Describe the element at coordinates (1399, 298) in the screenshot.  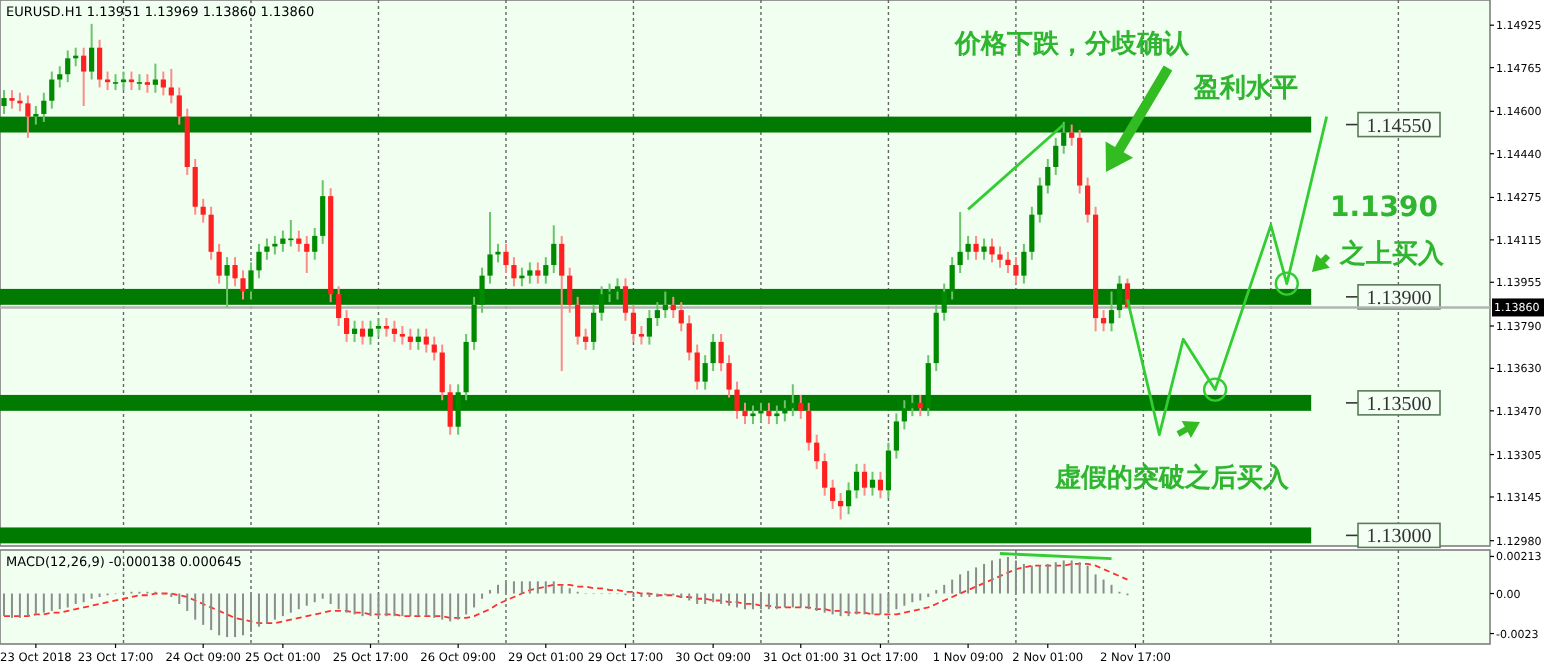
I see `band-label: 1.13900` at that location.